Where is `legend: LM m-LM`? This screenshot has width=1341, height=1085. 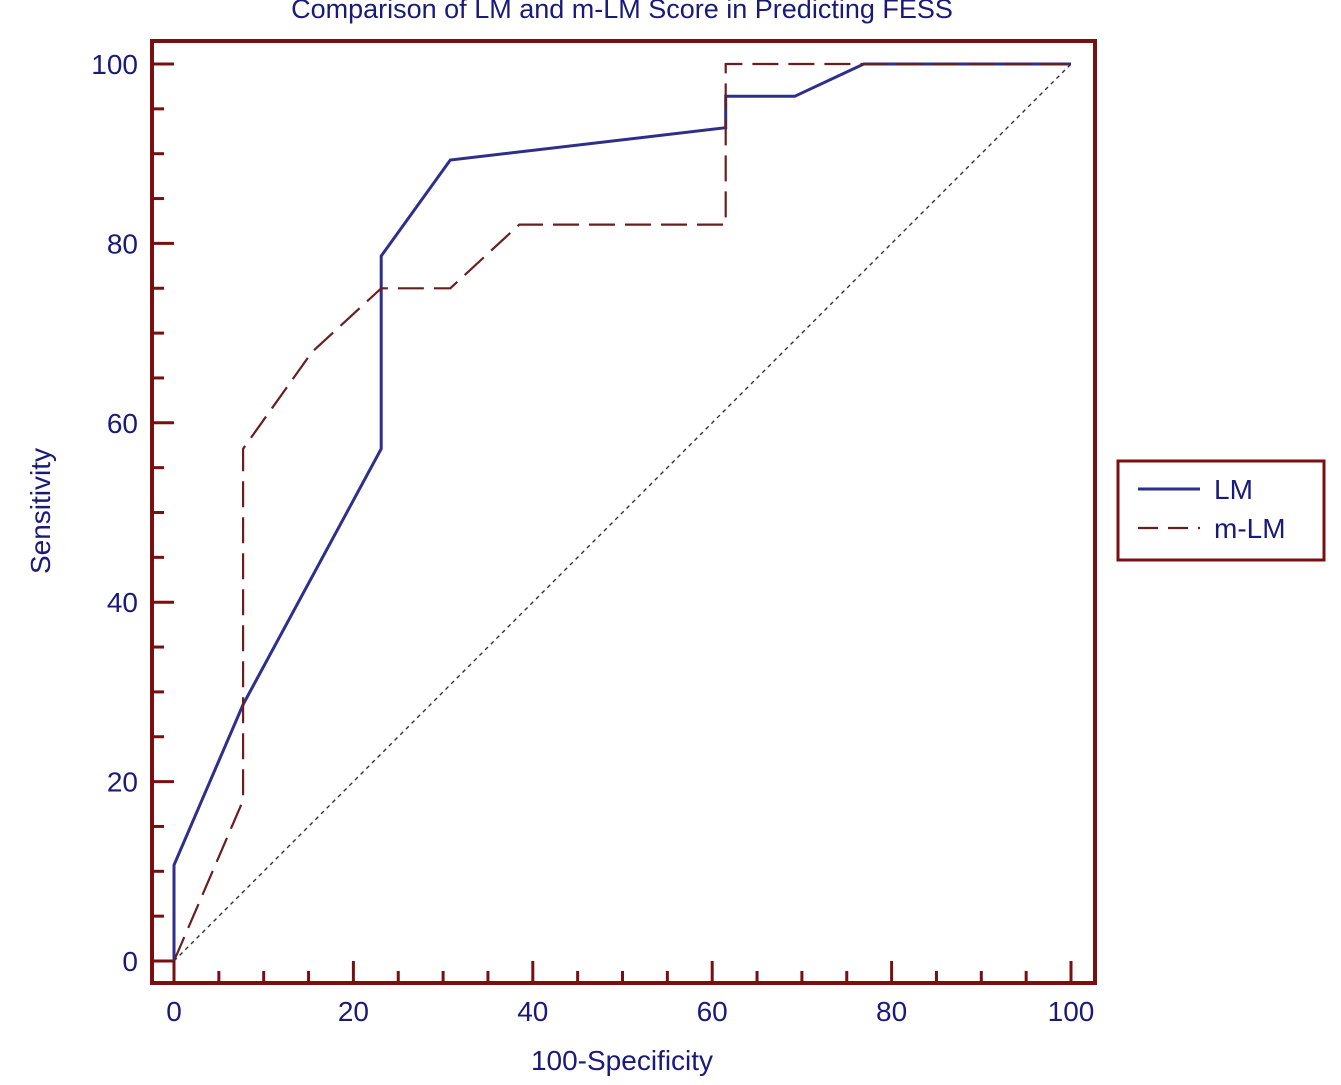
legend: LM m-LM is located at coordinates (1221, 510).